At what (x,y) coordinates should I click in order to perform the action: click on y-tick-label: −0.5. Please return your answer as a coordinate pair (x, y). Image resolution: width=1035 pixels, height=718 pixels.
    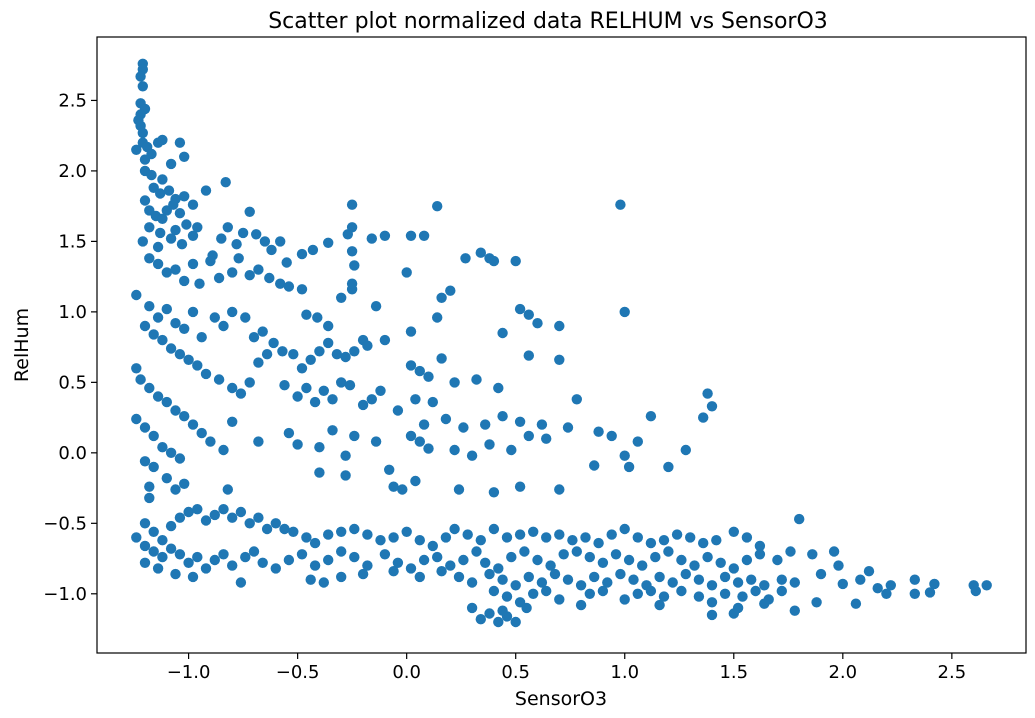
    Looking at the image, I should click on (65, 523).